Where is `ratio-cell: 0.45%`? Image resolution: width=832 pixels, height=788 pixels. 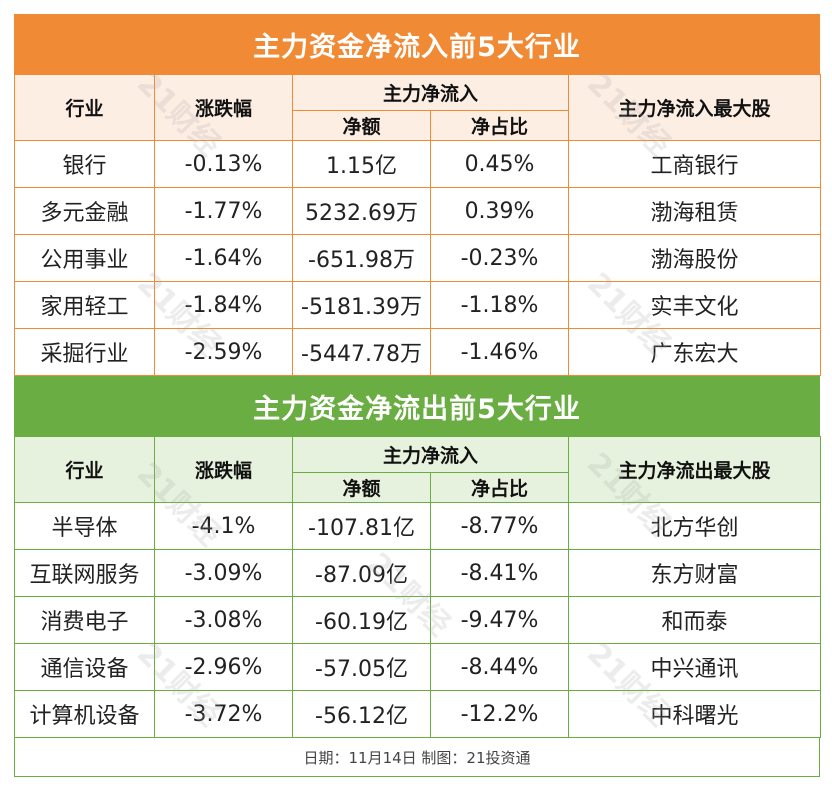
ratio-cell: 0.45% is located at coordinates (499, 164).